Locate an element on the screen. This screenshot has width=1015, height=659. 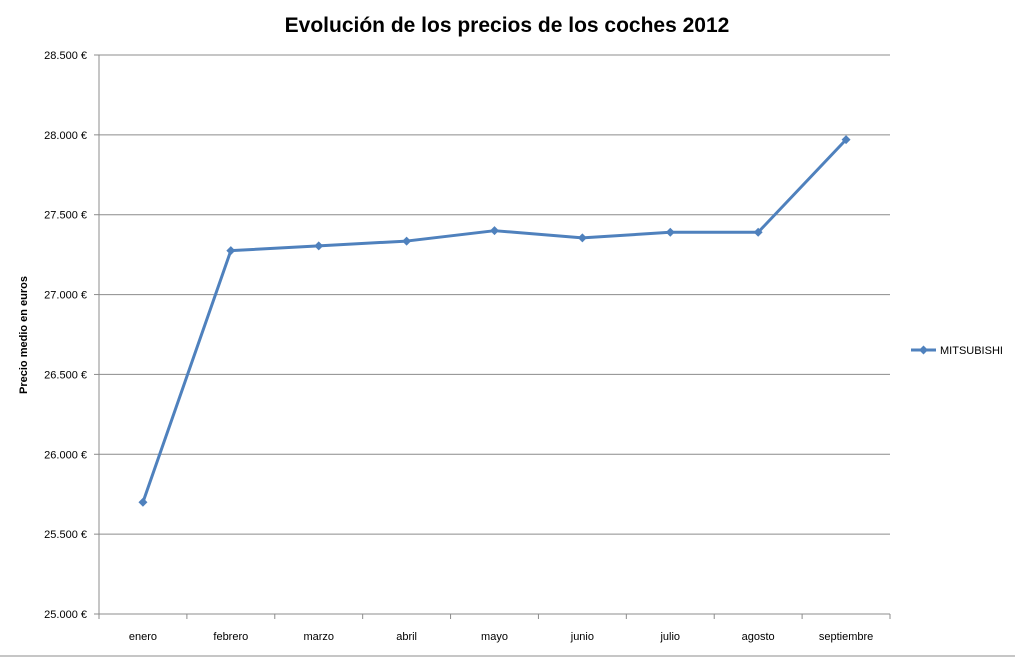
x-tick-label: julio is located at coordinates (669, 637).